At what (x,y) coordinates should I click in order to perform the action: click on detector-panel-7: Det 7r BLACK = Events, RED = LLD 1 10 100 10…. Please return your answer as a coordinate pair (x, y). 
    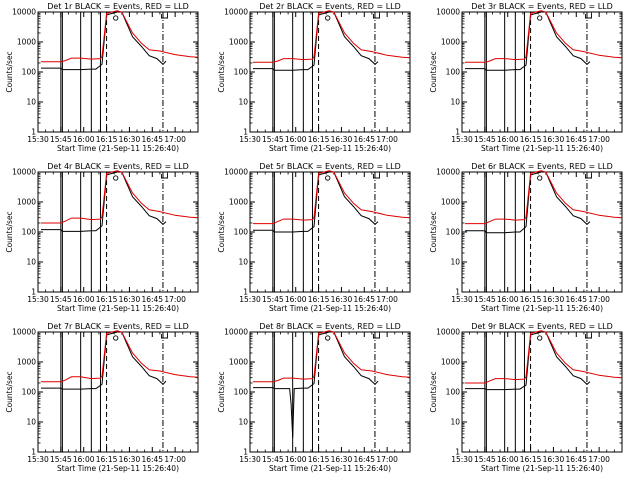
    Looking at the image, I should click on (102, 397).